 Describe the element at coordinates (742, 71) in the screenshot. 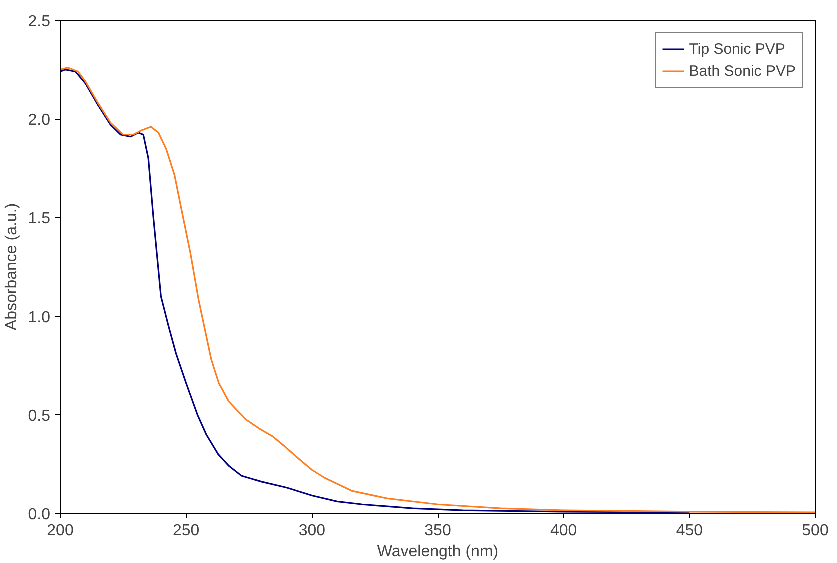

I see `legend-label: Bath Sonic PVP` at that location.